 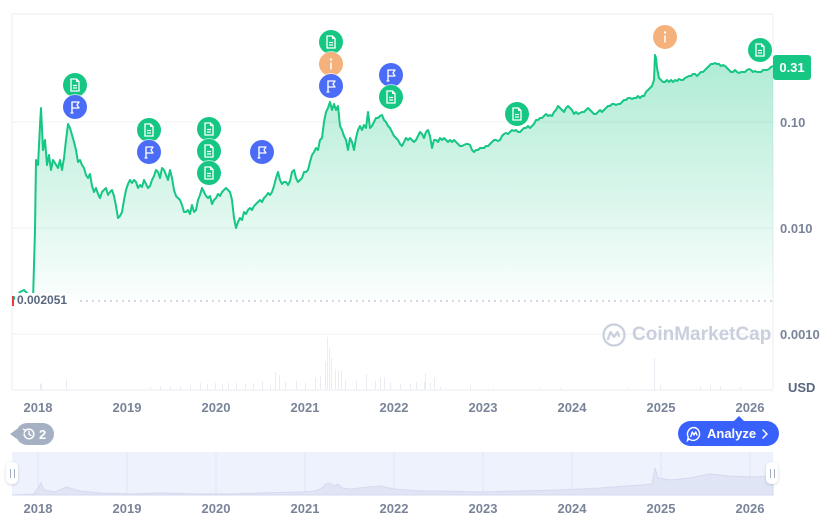 What do you see at coordinates (42, 300) in the screenshot?
I see `start-price-label: 0.002051` at bounding box center [42, 300].